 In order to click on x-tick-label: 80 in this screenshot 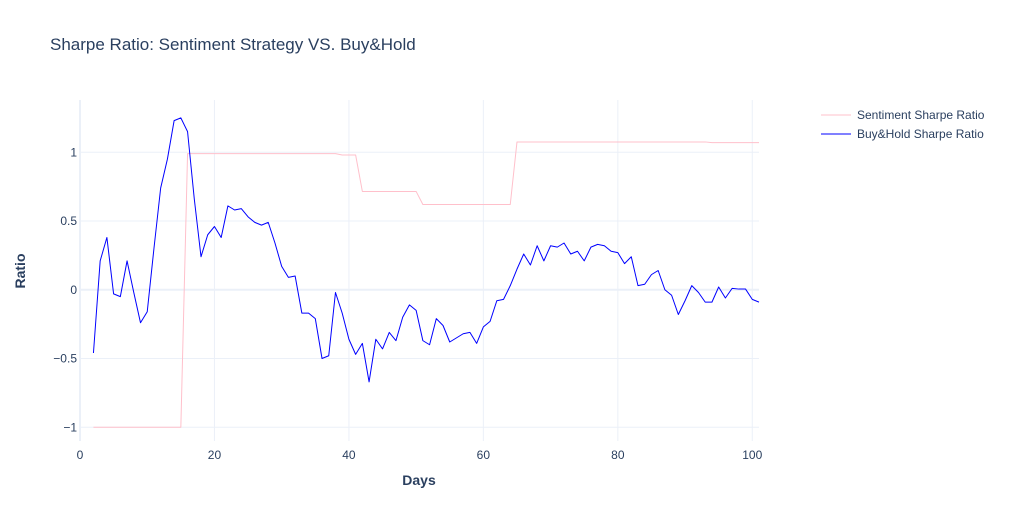, I will do `click(618, 455)`.